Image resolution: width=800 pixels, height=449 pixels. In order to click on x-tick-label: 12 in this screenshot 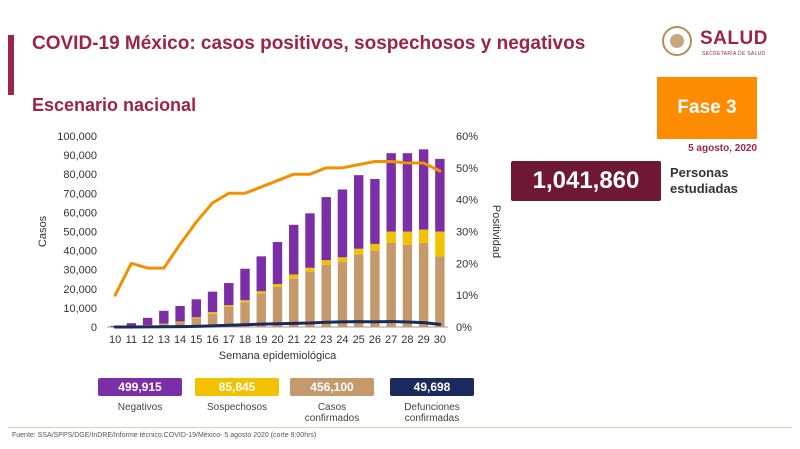, I will do `click(147, 340)`.